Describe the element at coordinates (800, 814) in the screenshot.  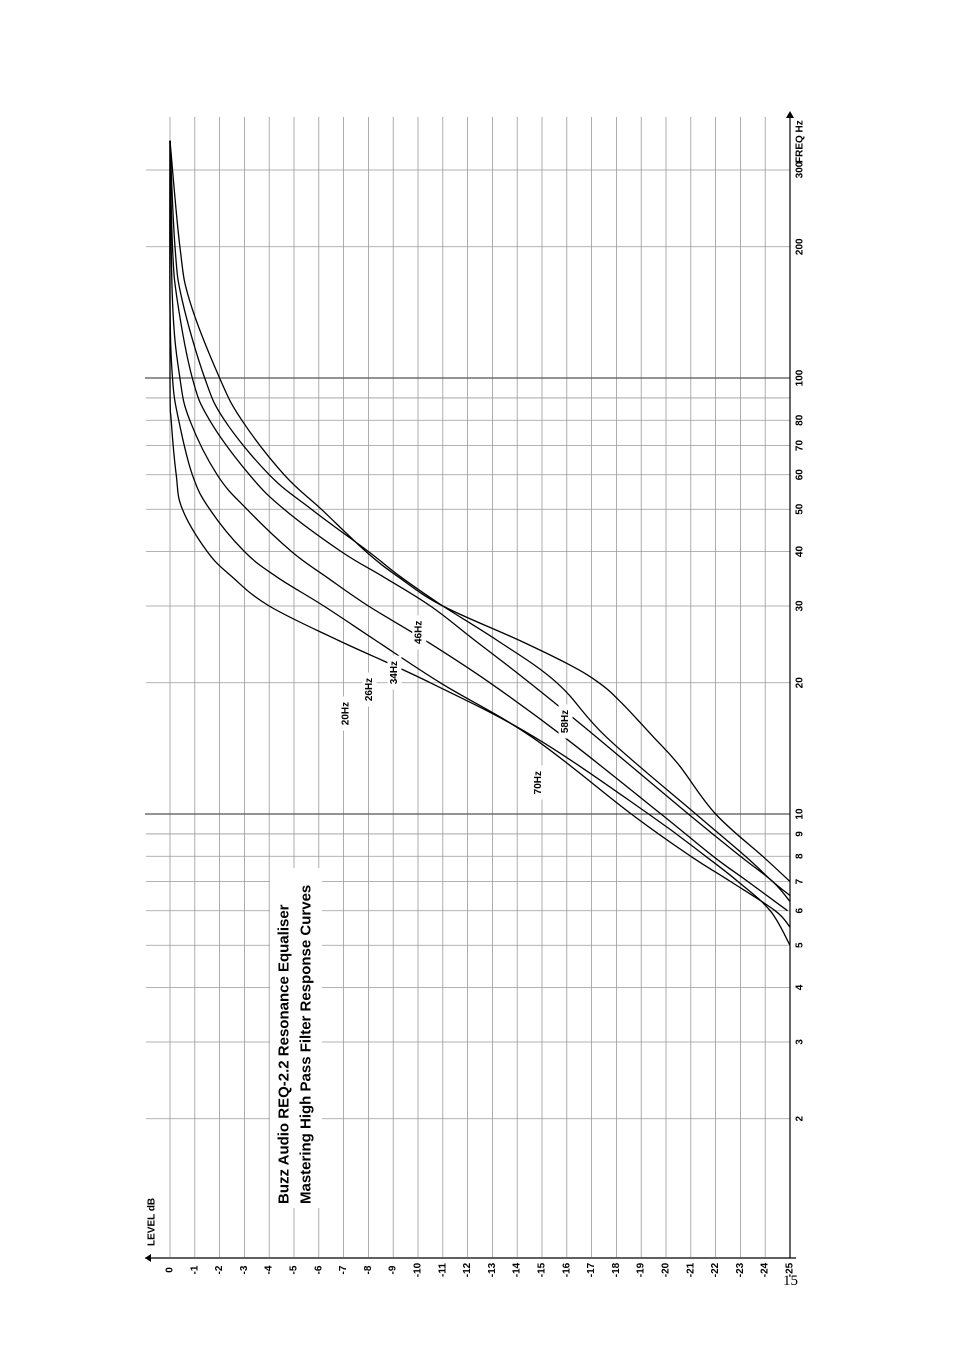
I see `freq-tick-label: 10` at that location.